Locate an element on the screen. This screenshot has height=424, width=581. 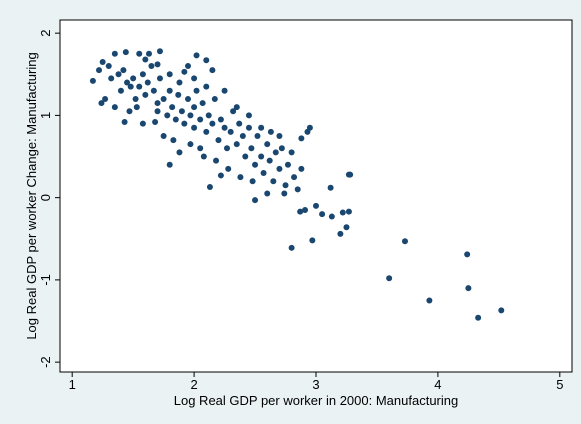
y-tick-label: 1 is located at coordinates (45, 115).